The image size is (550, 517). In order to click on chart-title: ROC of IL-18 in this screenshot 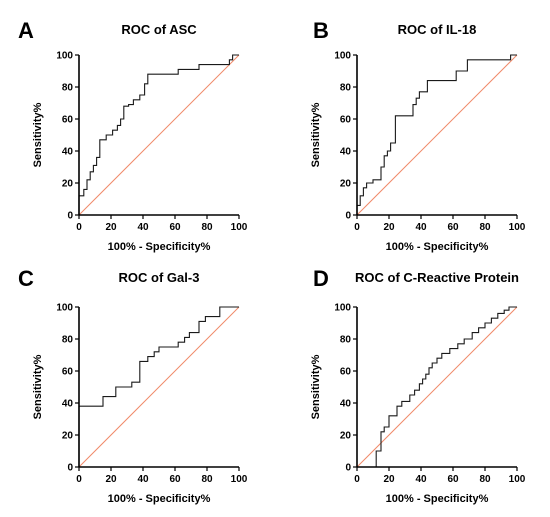, I will do `click(437, 29)`.